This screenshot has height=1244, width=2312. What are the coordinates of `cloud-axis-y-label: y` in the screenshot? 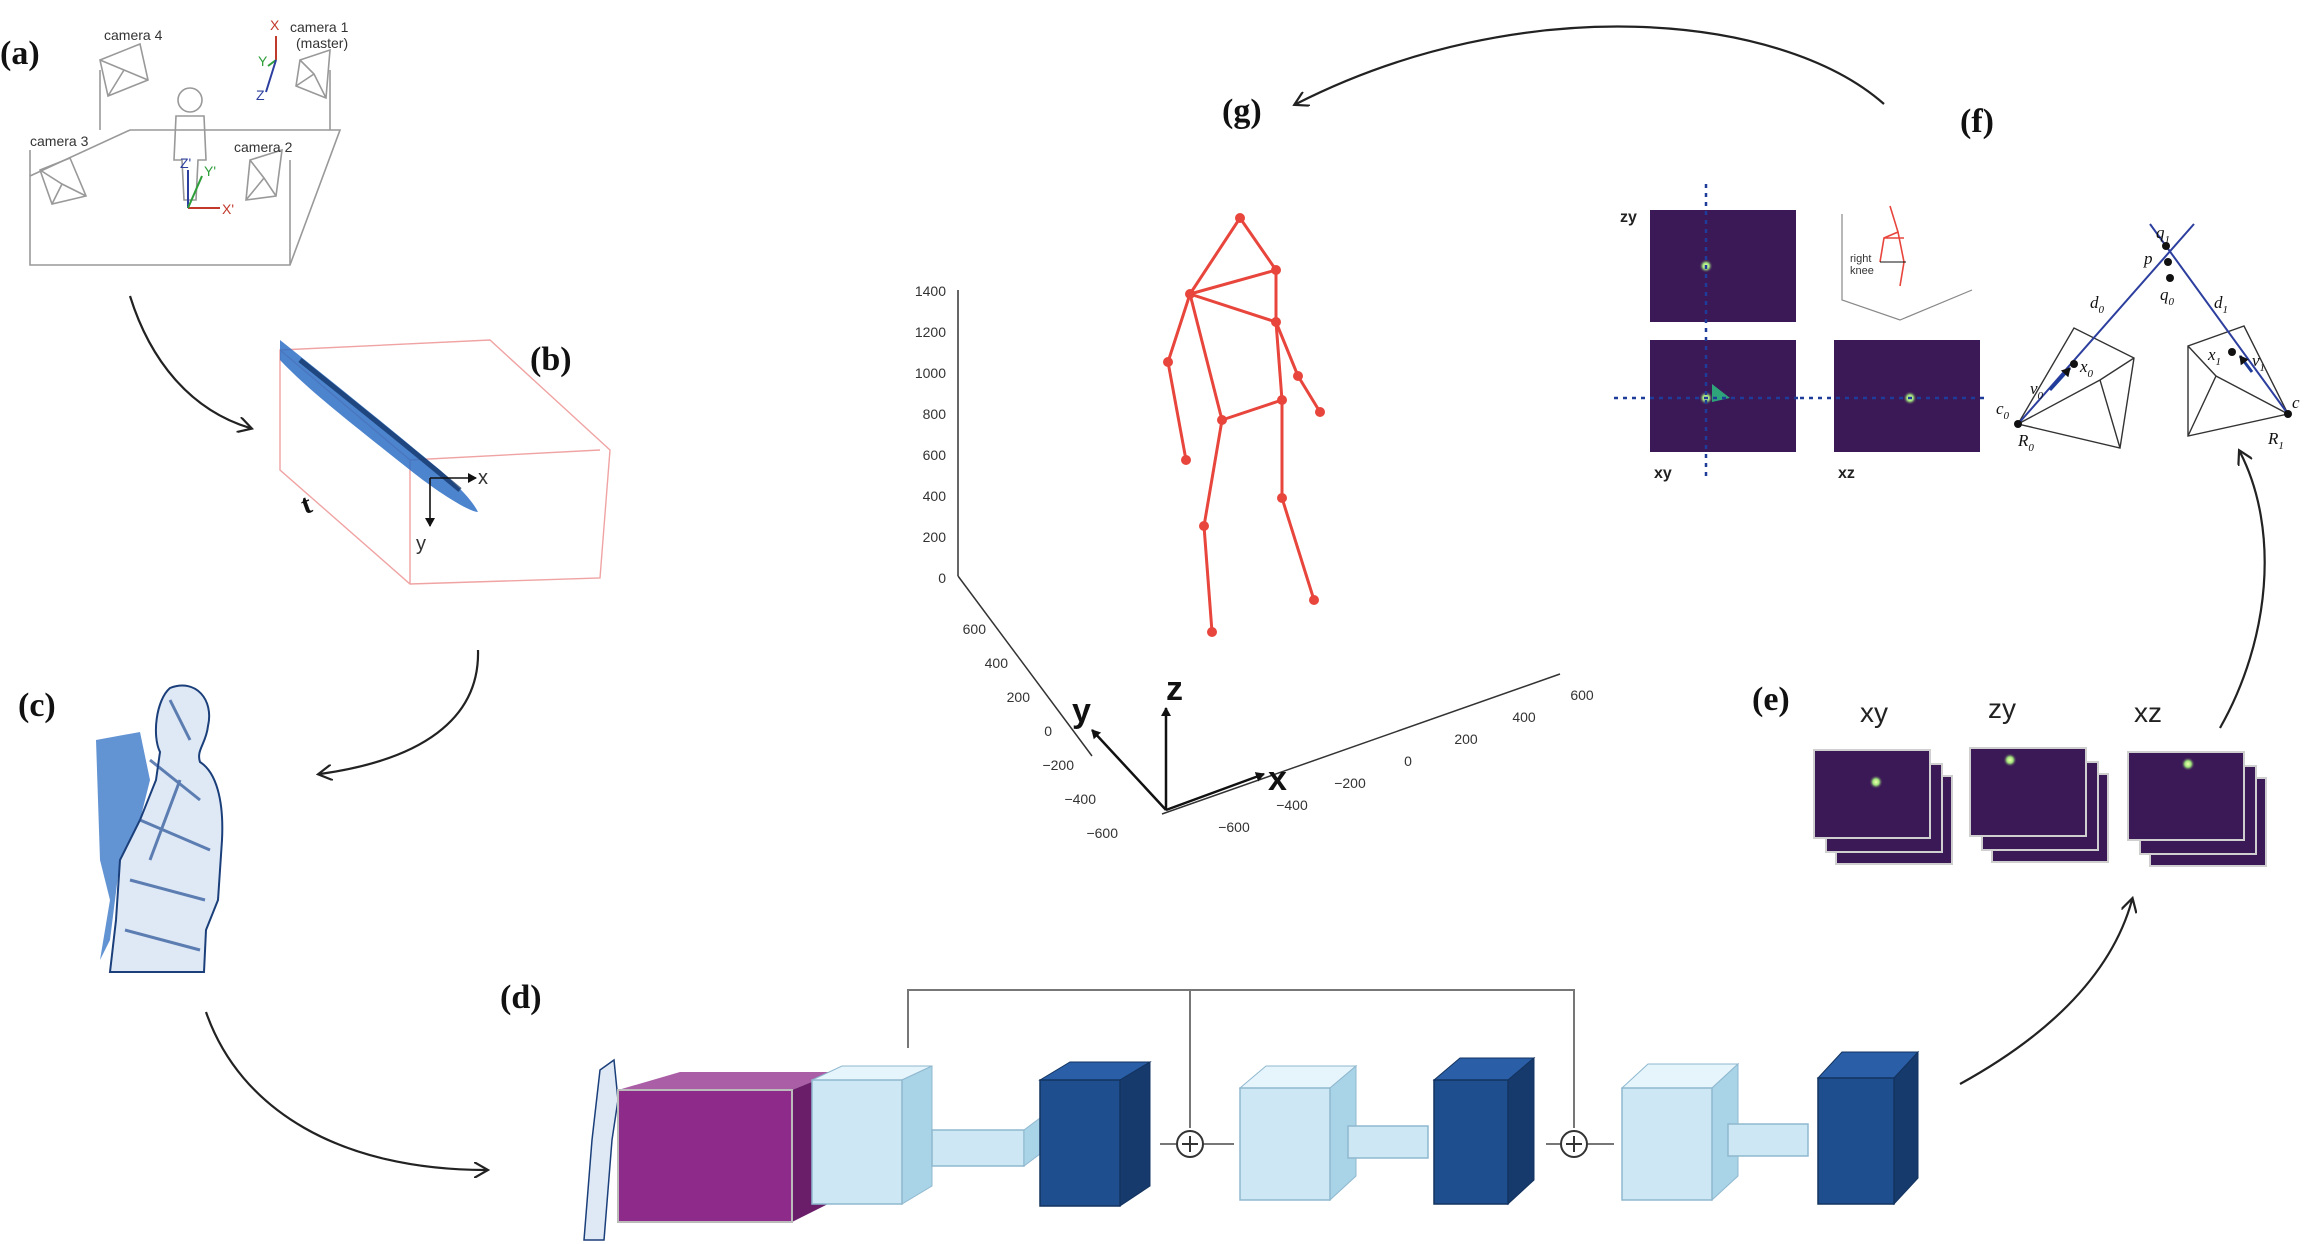 It's located at (421, 544).